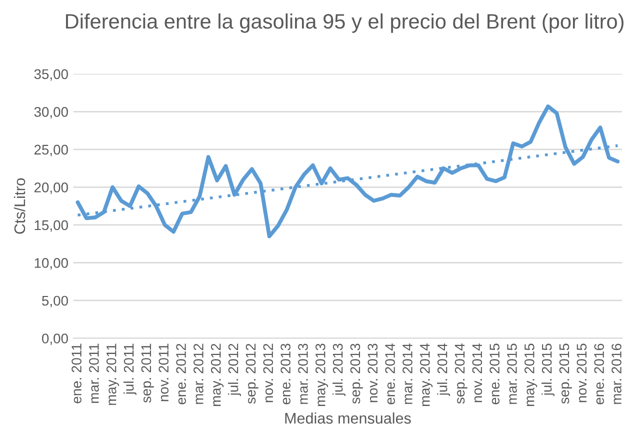 This screenshot has width=638, height=448. Describe the element at coordinates (20, 206) in the screenshot. I see `y-axis-title: Cts/Litro` at that location.